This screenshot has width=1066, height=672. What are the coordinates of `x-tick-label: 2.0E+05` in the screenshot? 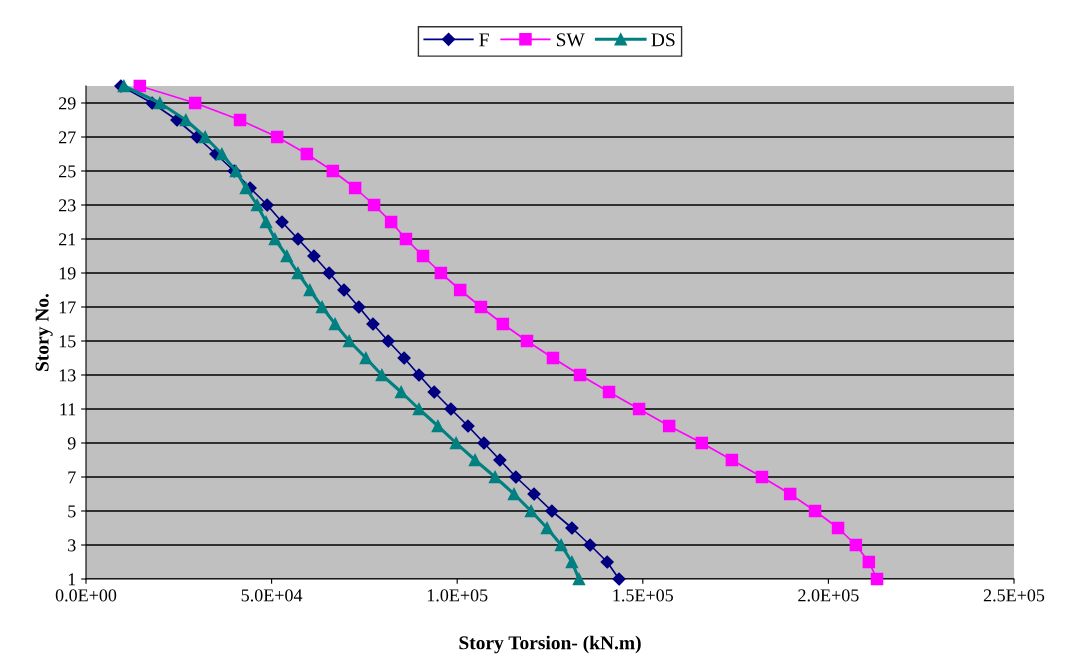 It's located at (828, 595).